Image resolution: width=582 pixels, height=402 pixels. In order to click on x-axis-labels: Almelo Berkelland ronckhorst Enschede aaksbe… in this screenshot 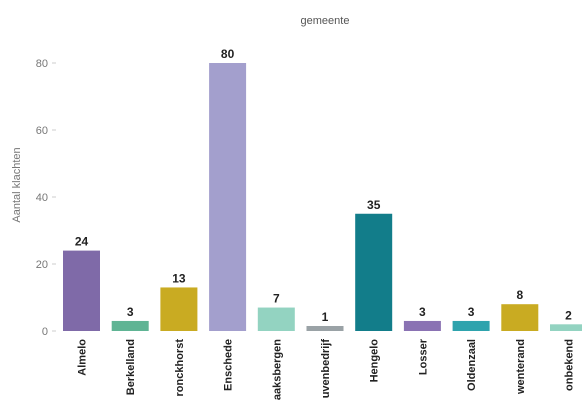, I will do `click(326, 369)`.